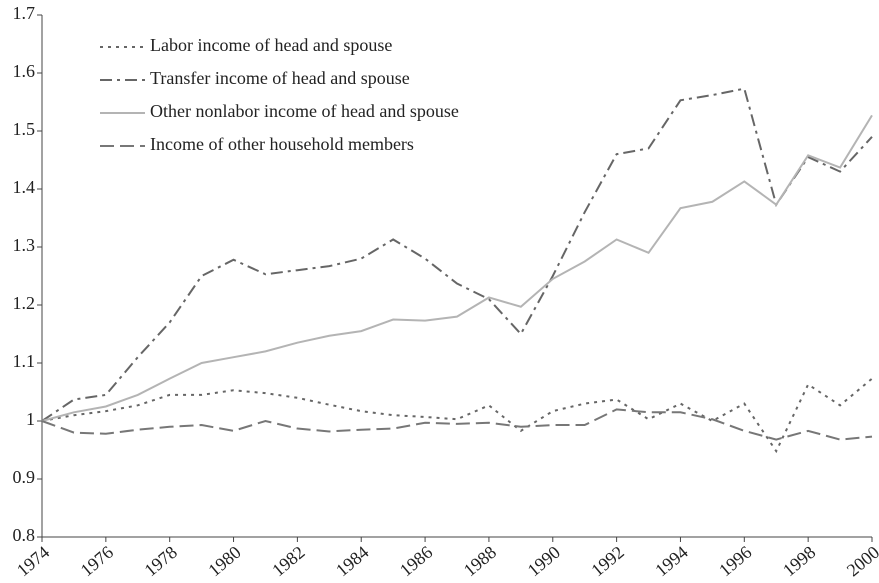  I want to click on x-tick-label: 1982, so click(288, 561).